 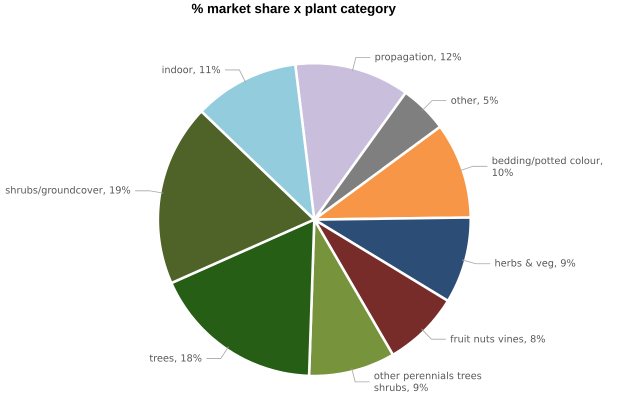 What do you see at coordinates (535, 263) in the screenshot?
I see `slice-label: herbs & veg, 9%` at bounding box center [535, 263].